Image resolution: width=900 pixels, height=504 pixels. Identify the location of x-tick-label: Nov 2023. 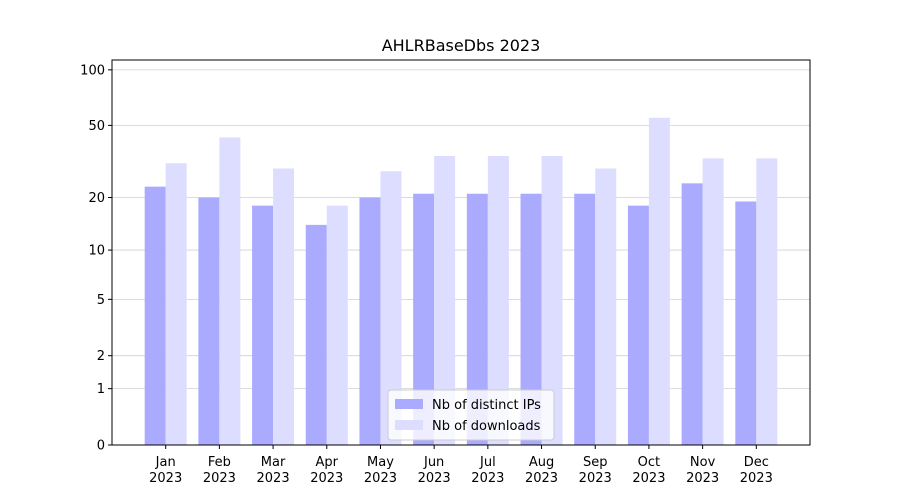
(702, 470).